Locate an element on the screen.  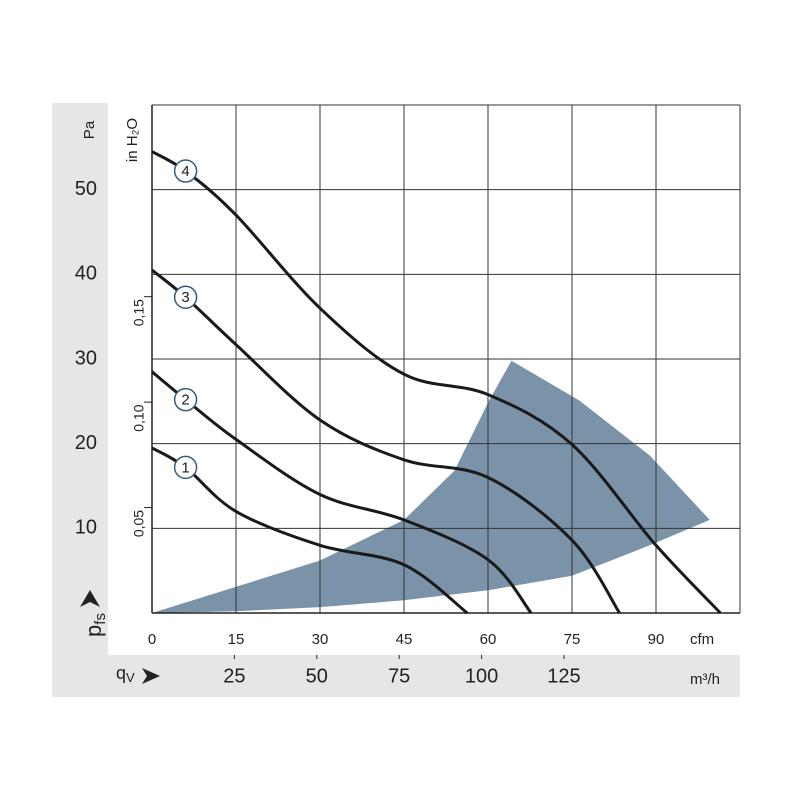
y2-tick-label: 0,10 is located at coordinates (139, 417).